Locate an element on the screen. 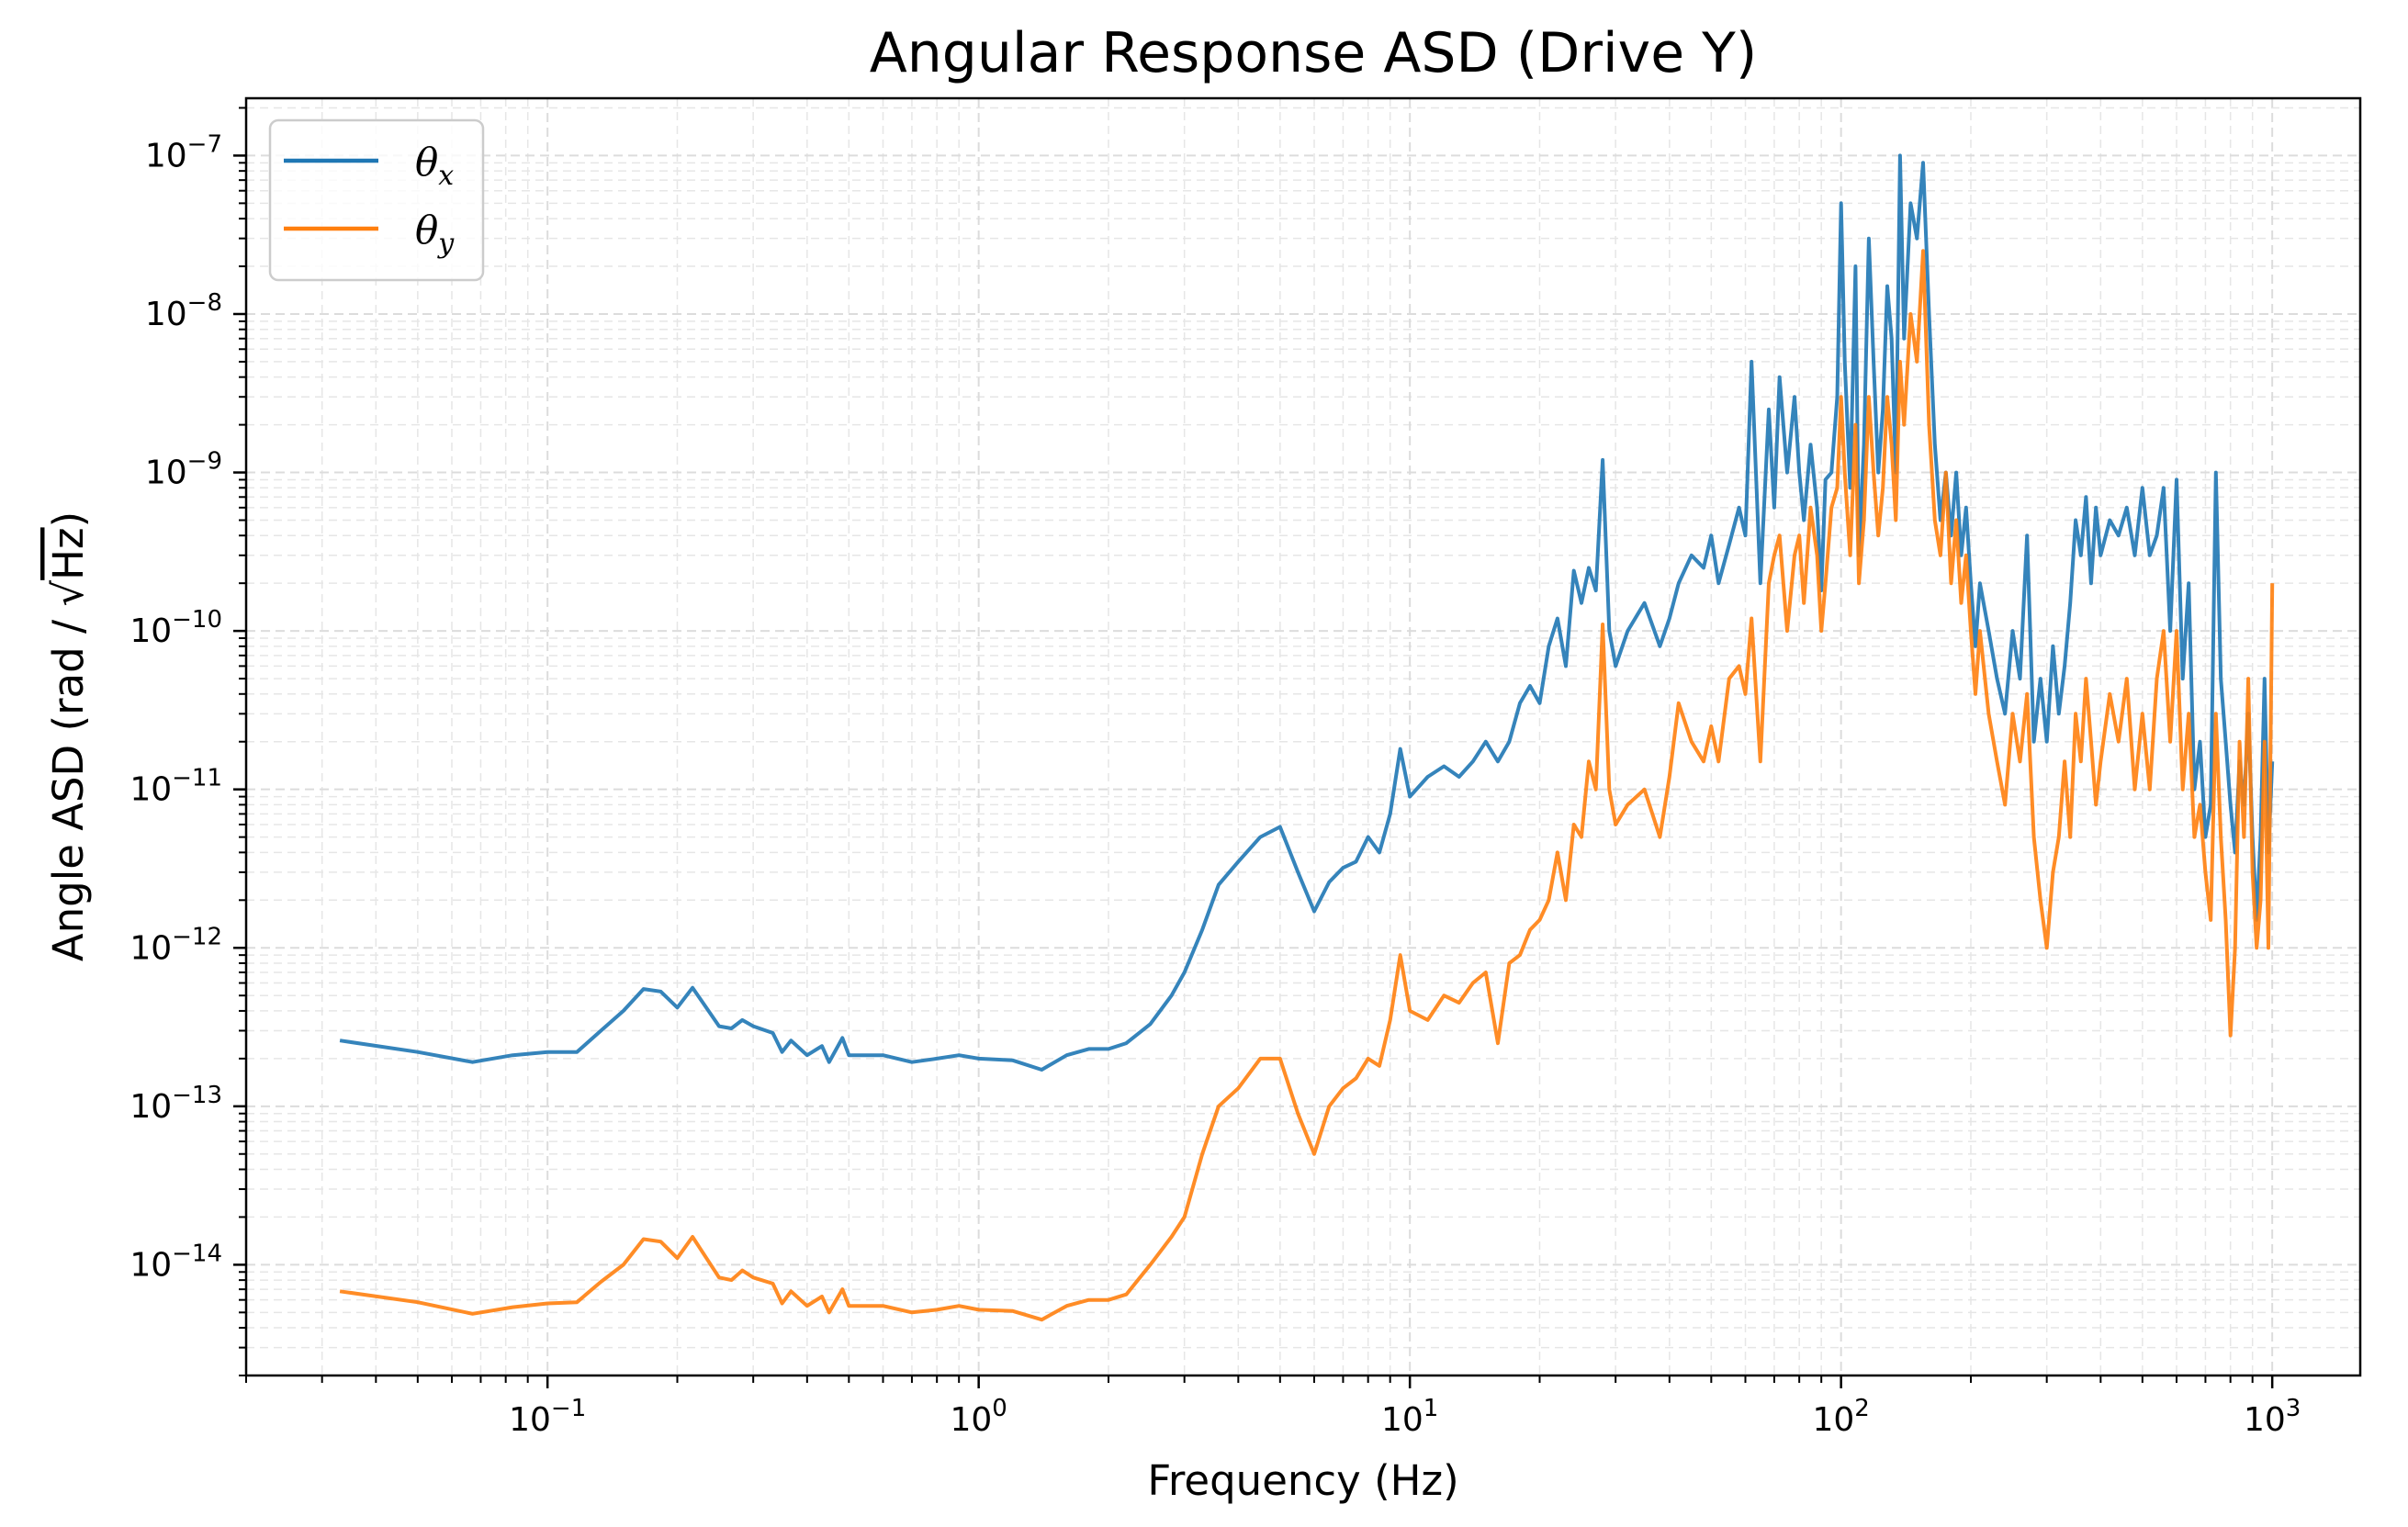 This screenshot has width=2408, height=1527. y-tick-label: 10⁻¹¹ is located at coordinates (175, 787).